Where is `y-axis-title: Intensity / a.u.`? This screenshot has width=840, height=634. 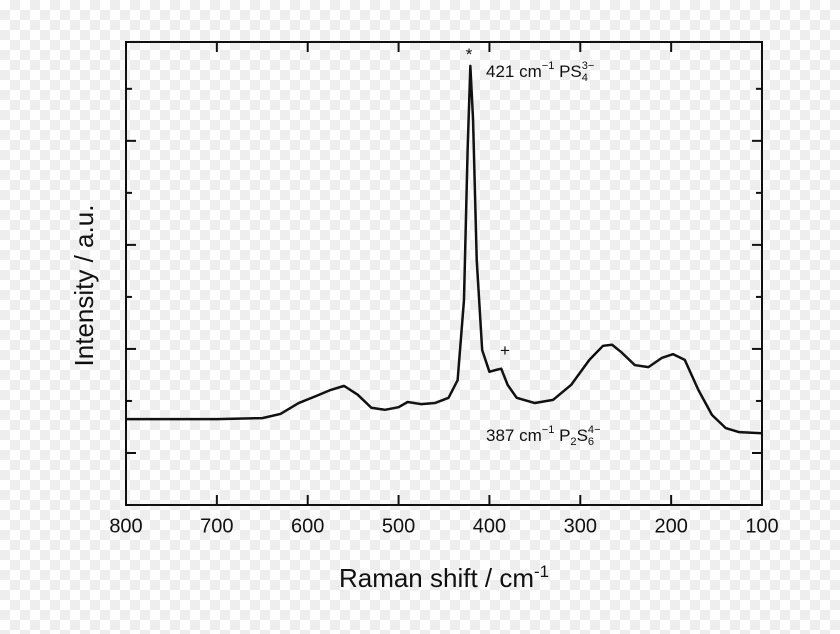
y-axis-title: Intensity / a.u. is located at coordinates (84, 286).